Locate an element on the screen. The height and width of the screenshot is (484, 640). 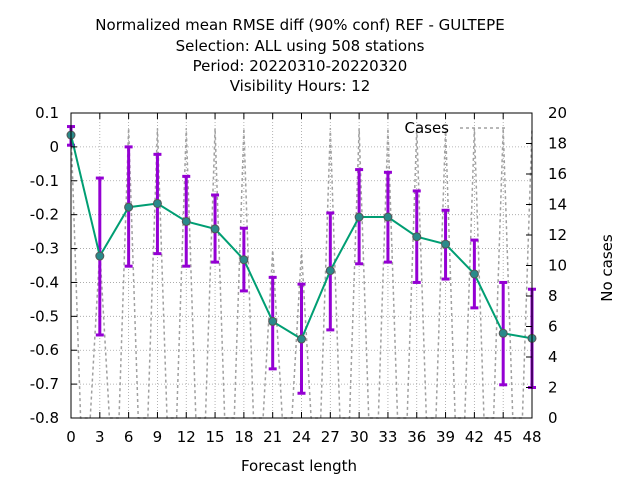
y2-axis-label: No cases is located at coordinates (607, 268).